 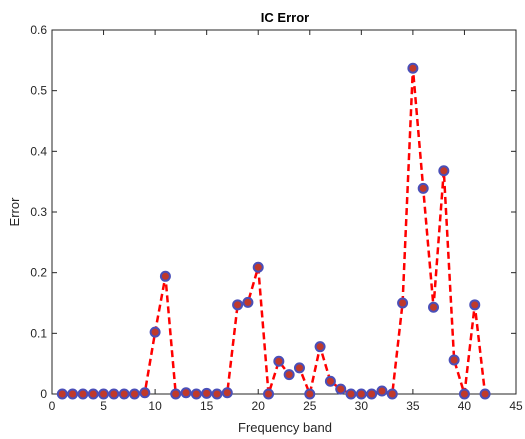 I want to click on x-tick-label: 35, so click(x=413, y=406).